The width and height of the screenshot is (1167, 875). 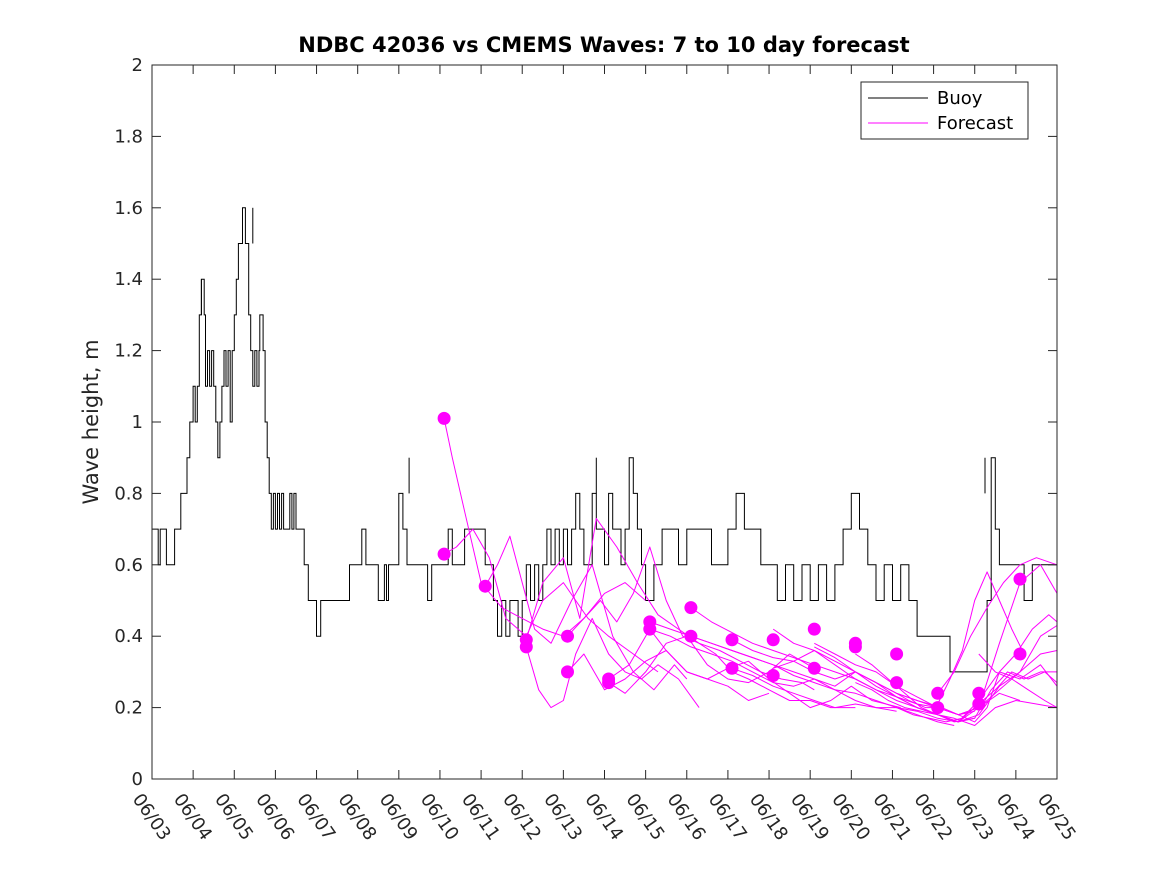 What do you see at coordinates (960, 98) in the screenshot?
I see `legend-label-buoy: Buoy` at bounding box center [960, 98].